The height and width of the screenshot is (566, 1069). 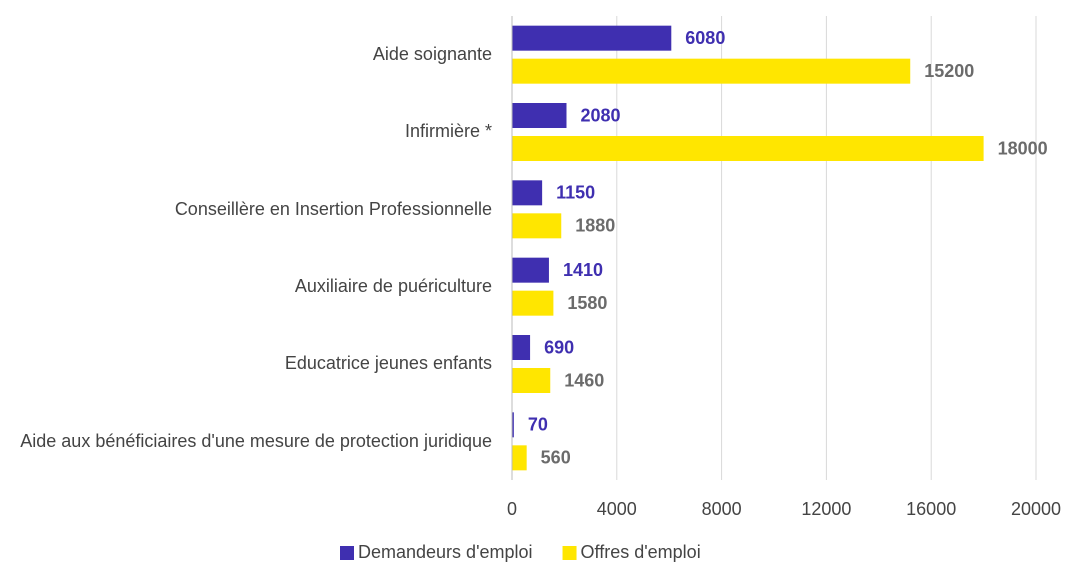 I want to click on category-label-text: Conseillère en Insertion Professionnelle, so click(x=333, y=208).